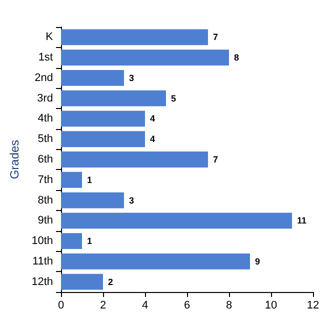 The width and height of the screenshot is (330, 330). I want to click on y-tick-label: 10th, so click(42, 241).